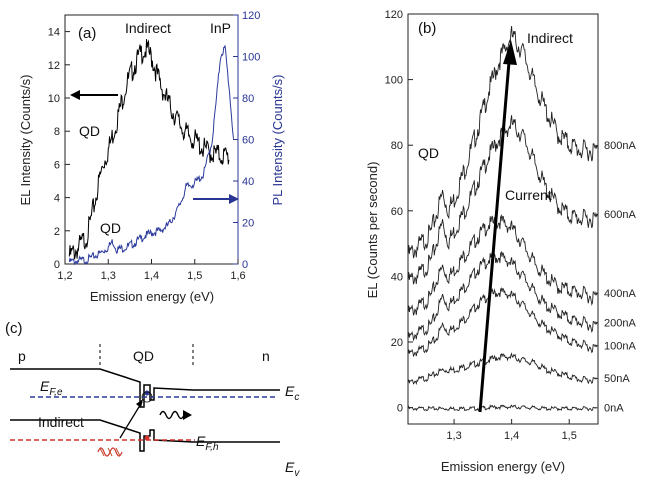 This screenshot has height=480, width=652. I want to click on a-y2tick-label: 120, so click(251, 16).